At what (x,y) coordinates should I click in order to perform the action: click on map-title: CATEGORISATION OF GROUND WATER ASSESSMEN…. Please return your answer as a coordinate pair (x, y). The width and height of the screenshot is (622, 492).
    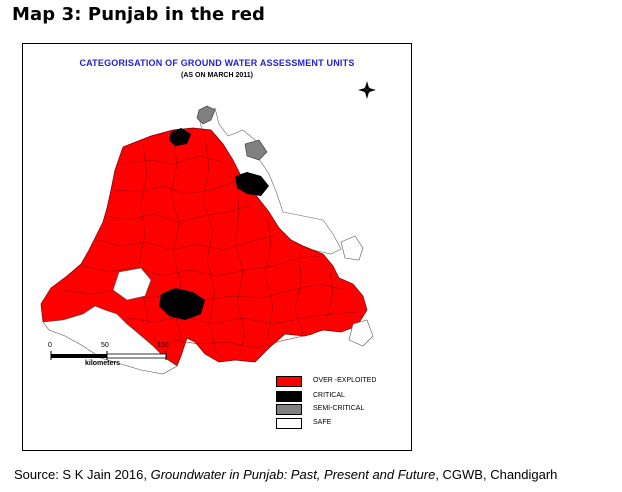
    Looking at the image, I should click on (217, 63).